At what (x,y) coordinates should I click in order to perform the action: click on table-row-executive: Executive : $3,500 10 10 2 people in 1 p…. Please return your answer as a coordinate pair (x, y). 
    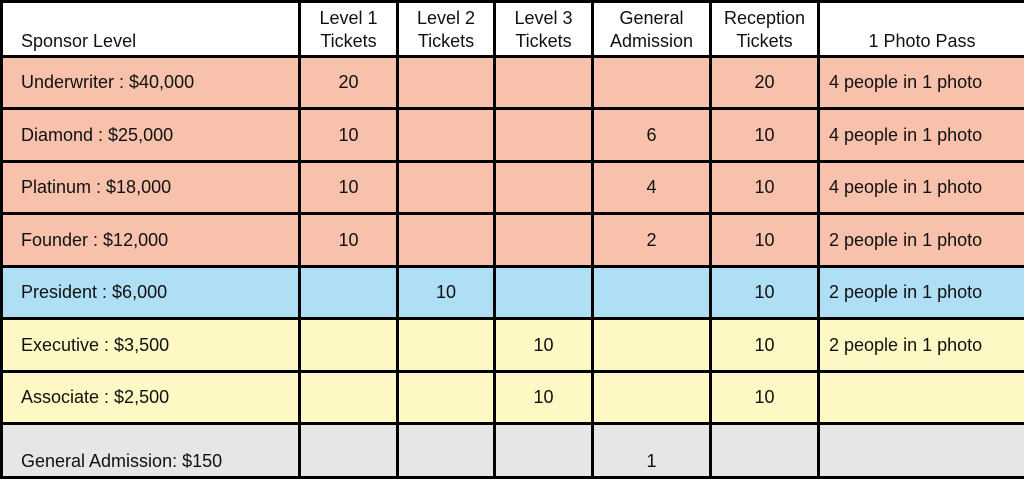
    Looking at the image, I should click on (512, 345).